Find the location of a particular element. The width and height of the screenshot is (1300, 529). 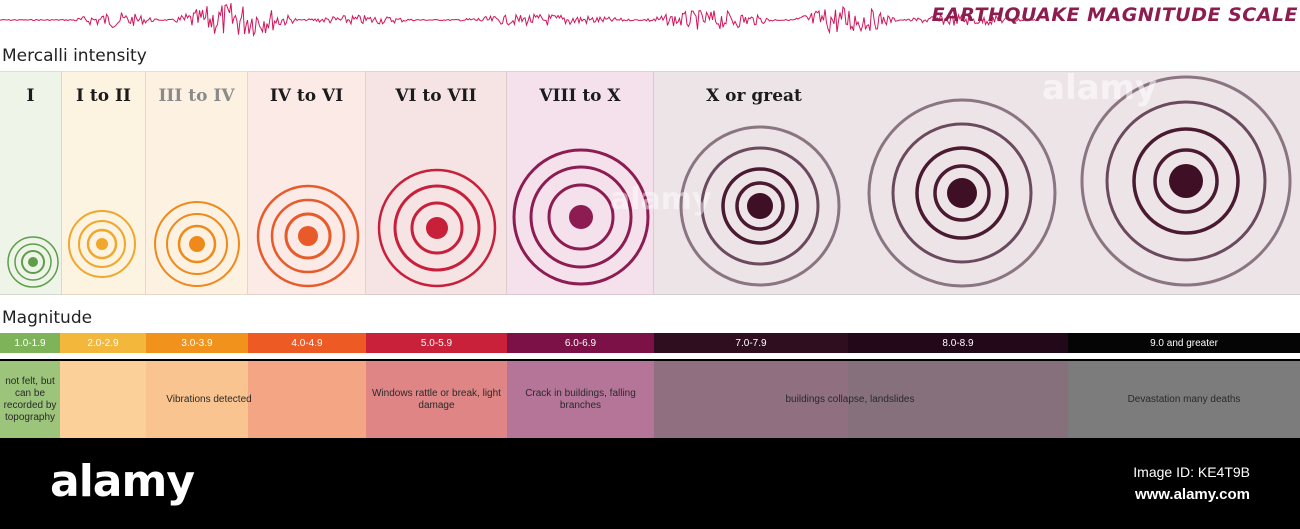

effect-label-vibrations: Vibrations detected is located at coordinates (209, 399).